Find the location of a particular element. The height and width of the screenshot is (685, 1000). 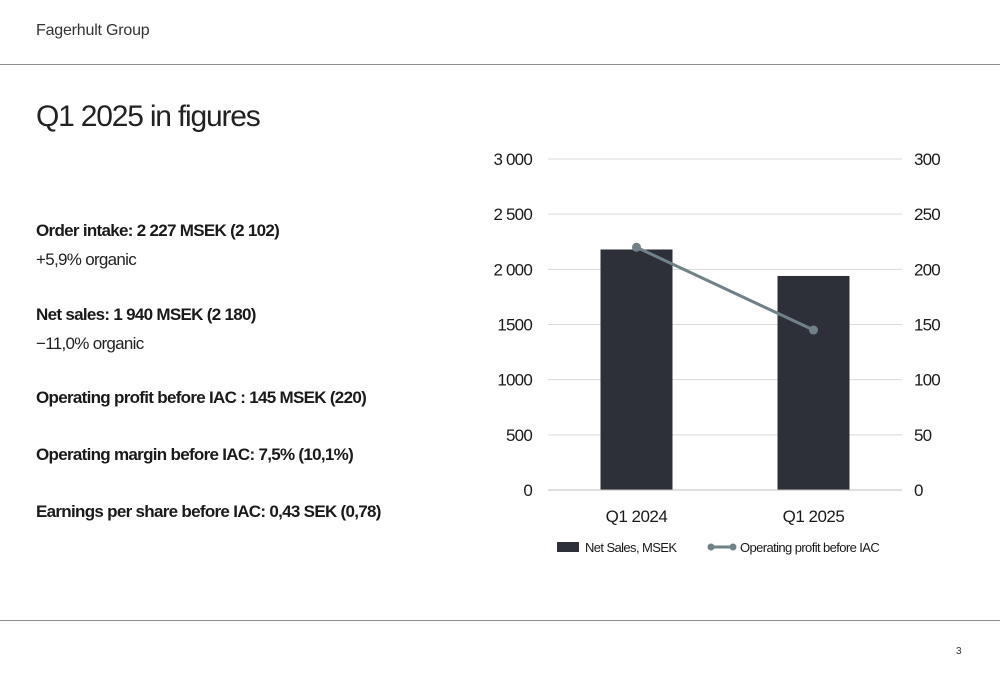

company-name: Fagerhult Group is located at coordinates (93, 30).